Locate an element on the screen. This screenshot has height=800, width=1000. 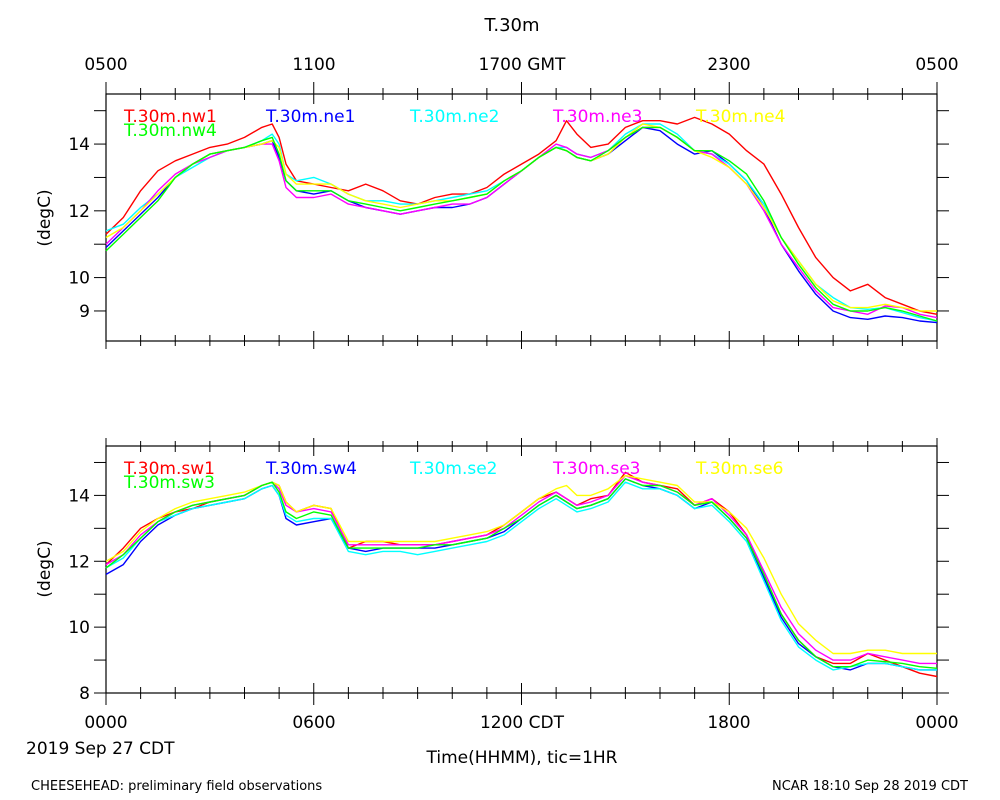
gmt-axis-labels: 0500 1100 1700 GMT 2300 0500 is located at coordinates (521, 65).